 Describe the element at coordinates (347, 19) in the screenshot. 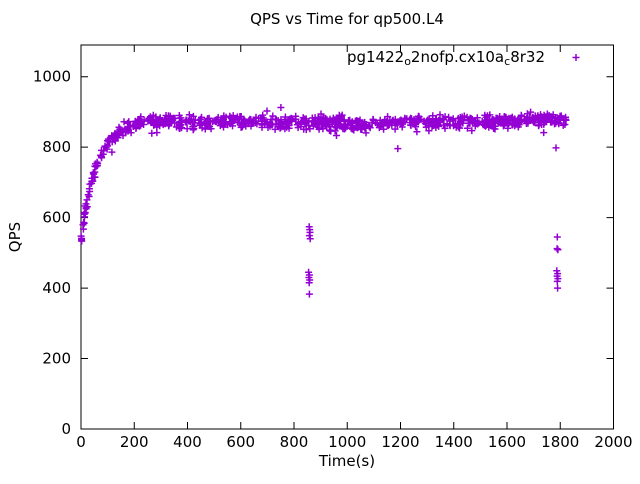

I see `chart-title: QPS vs Time for qp500.L4` at that location.